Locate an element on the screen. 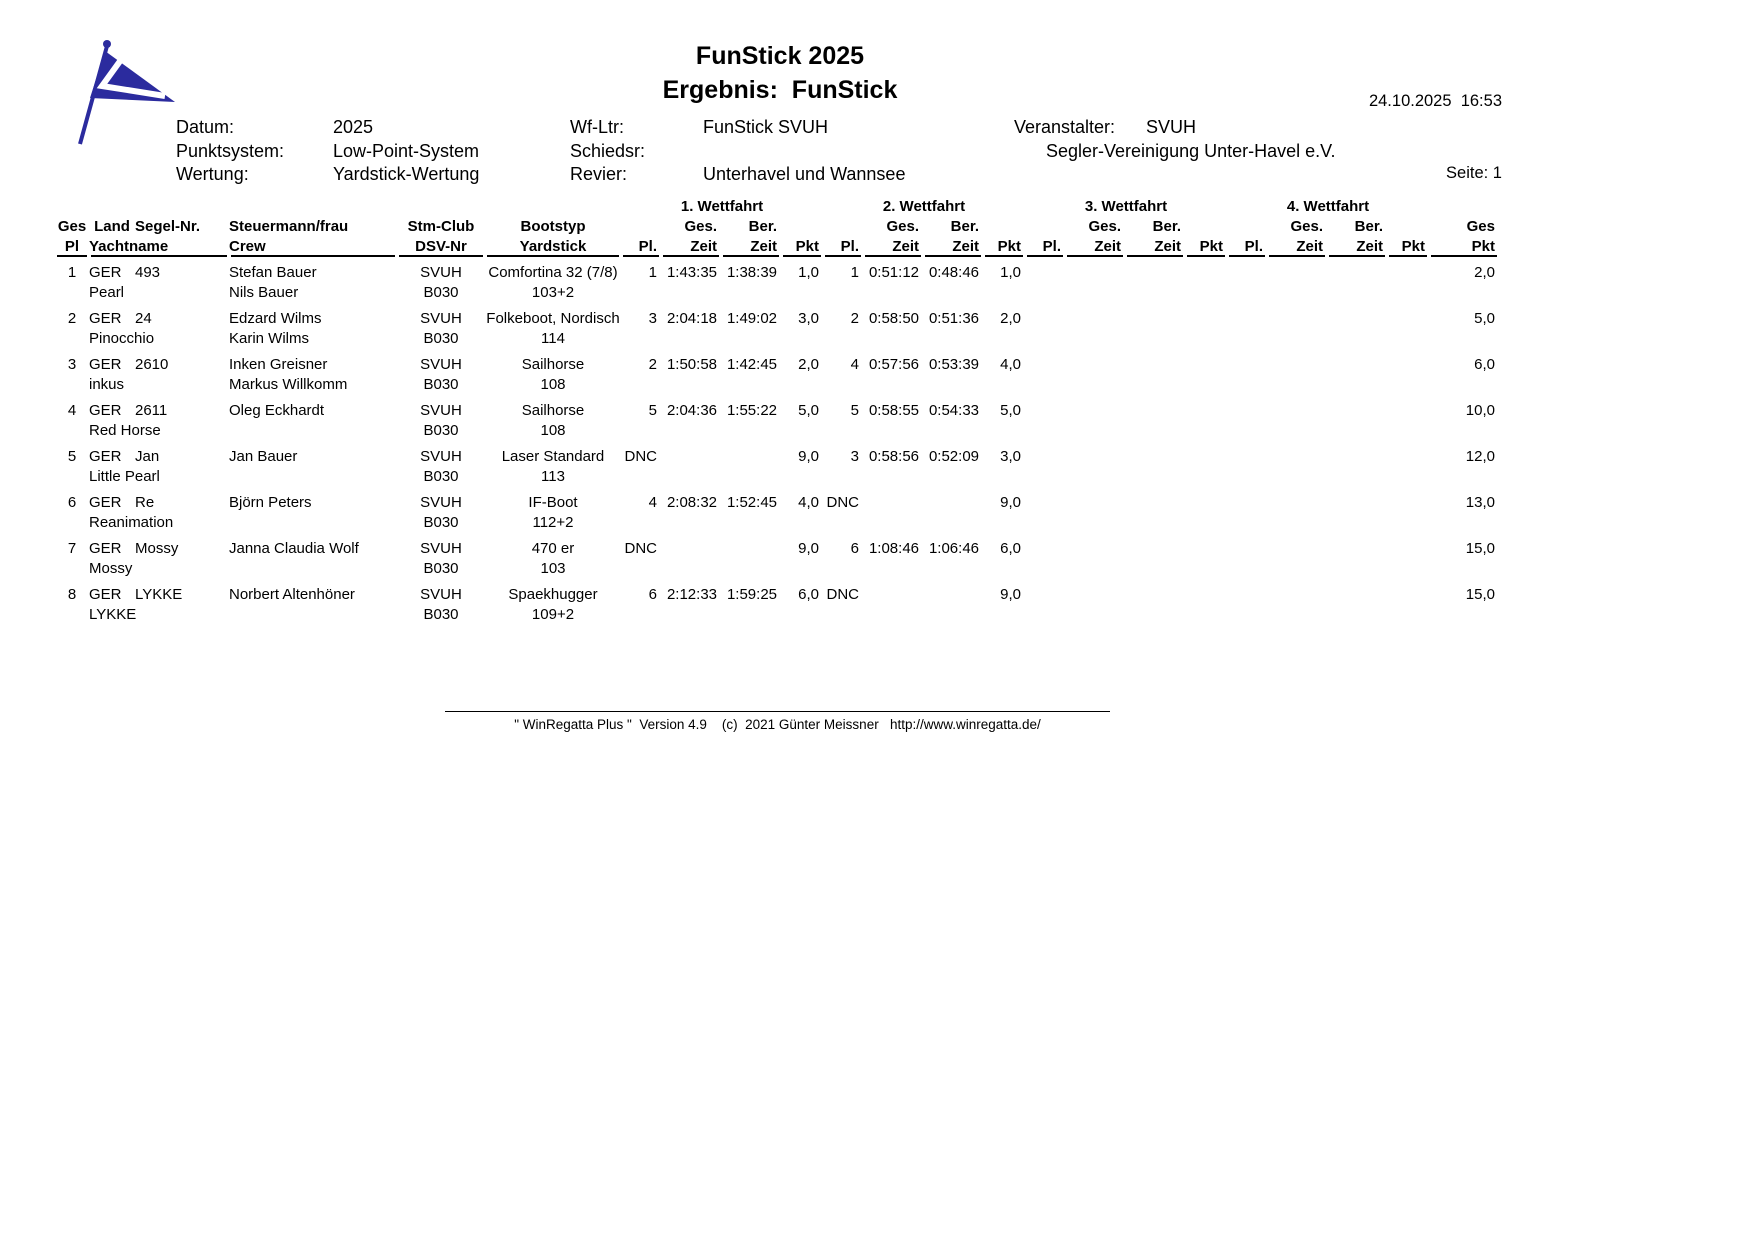 The height and width of the screenshot is (1240, 1754). cell-race-geszeit: 2:04:18 is located at coordinates (691, 318).